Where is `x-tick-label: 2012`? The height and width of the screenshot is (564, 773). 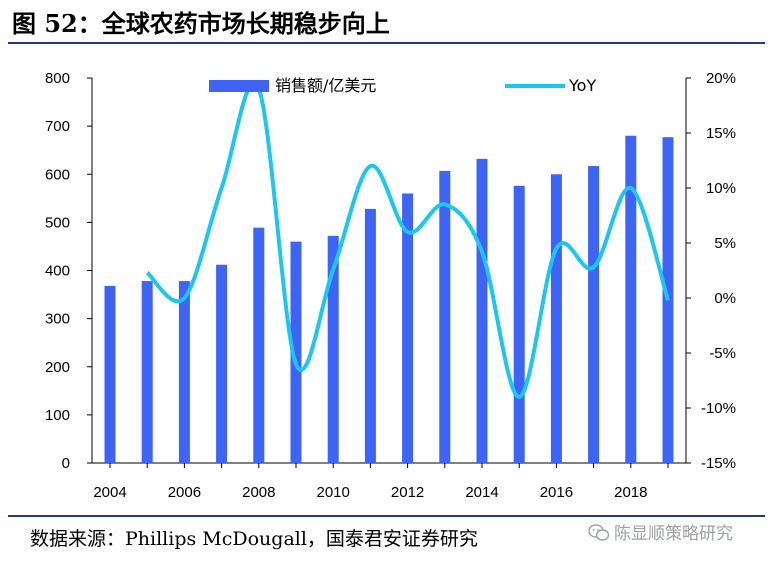 x-tick-label: 2012 is located at coordinates (407, 492).